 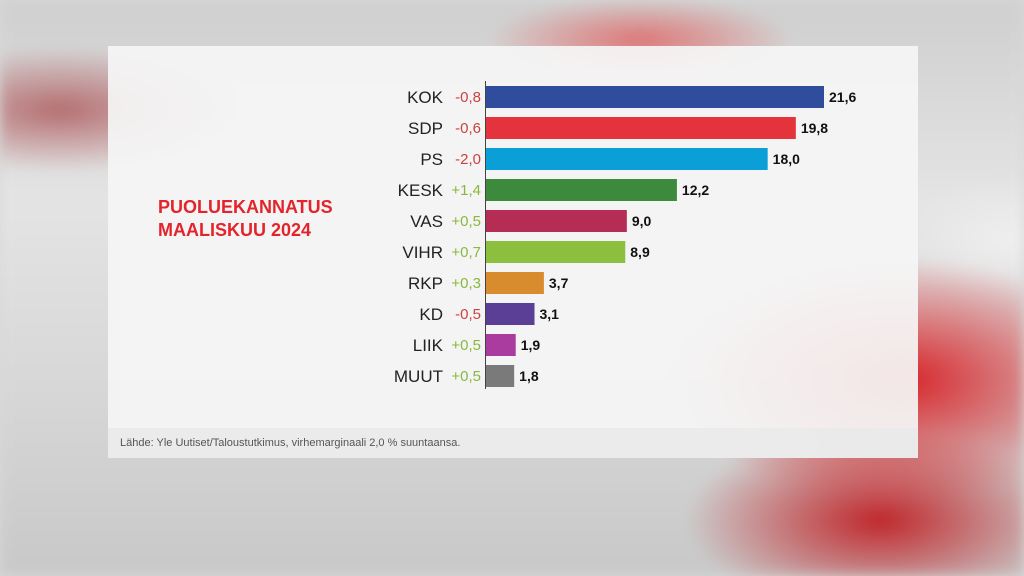 What do you see at coordinates (559, 283) in the screenshot?
I see `value-label: 3,7` at bounding box center [559, 283].